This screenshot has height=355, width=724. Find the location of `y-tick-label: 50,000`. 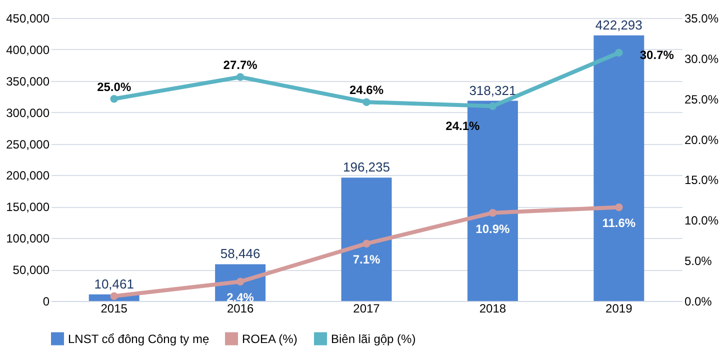

y-tick-label: 50,000 is located at coordinates (31, 270).